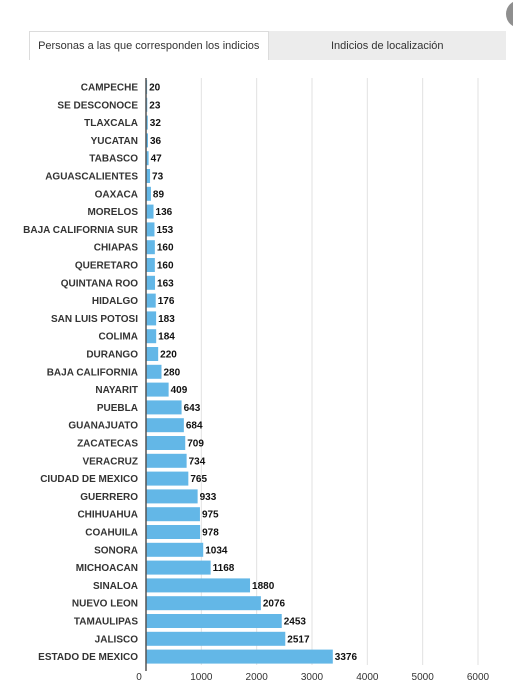  Describe the element at coordinates (263, 586) in the screenshot. I see `value-label: 1880` at that location.